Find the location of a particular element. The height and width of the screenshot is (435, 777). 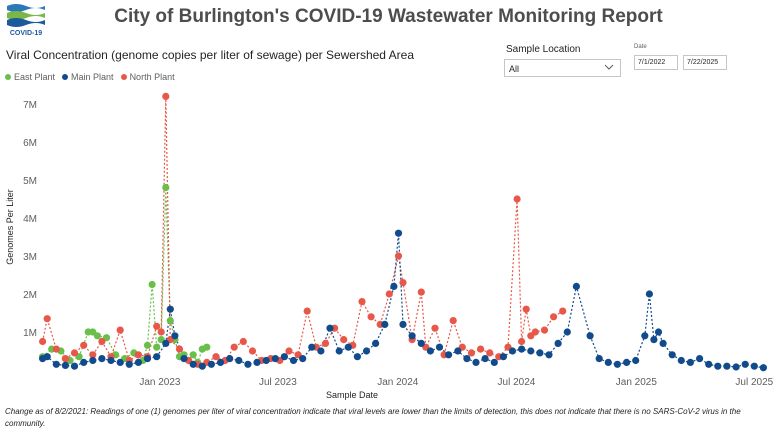

legend-item-east-plant: East Plant is located at coordinates (30, 77).